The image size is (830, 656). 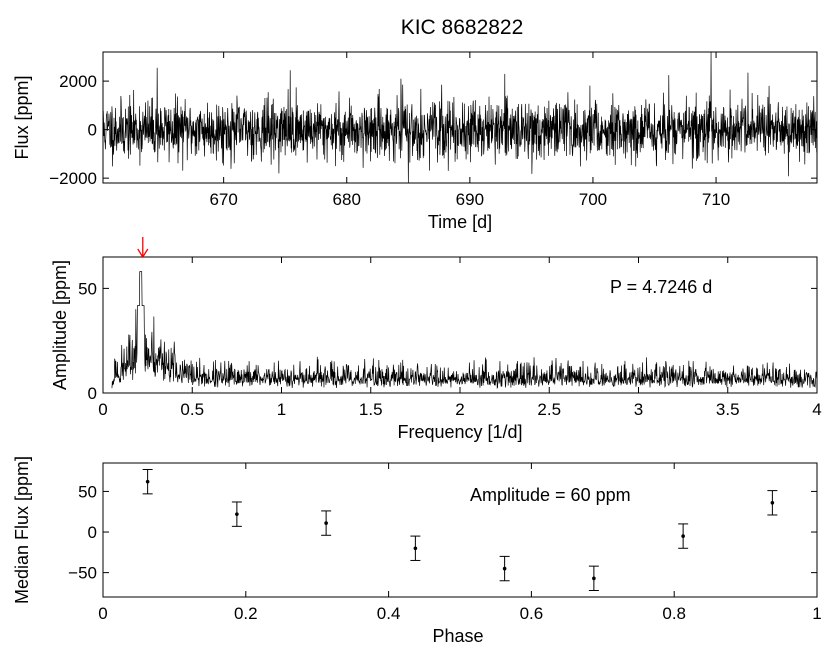 I want to click on y-axis-label: Flux [ppm], so click(x=22, y=117).